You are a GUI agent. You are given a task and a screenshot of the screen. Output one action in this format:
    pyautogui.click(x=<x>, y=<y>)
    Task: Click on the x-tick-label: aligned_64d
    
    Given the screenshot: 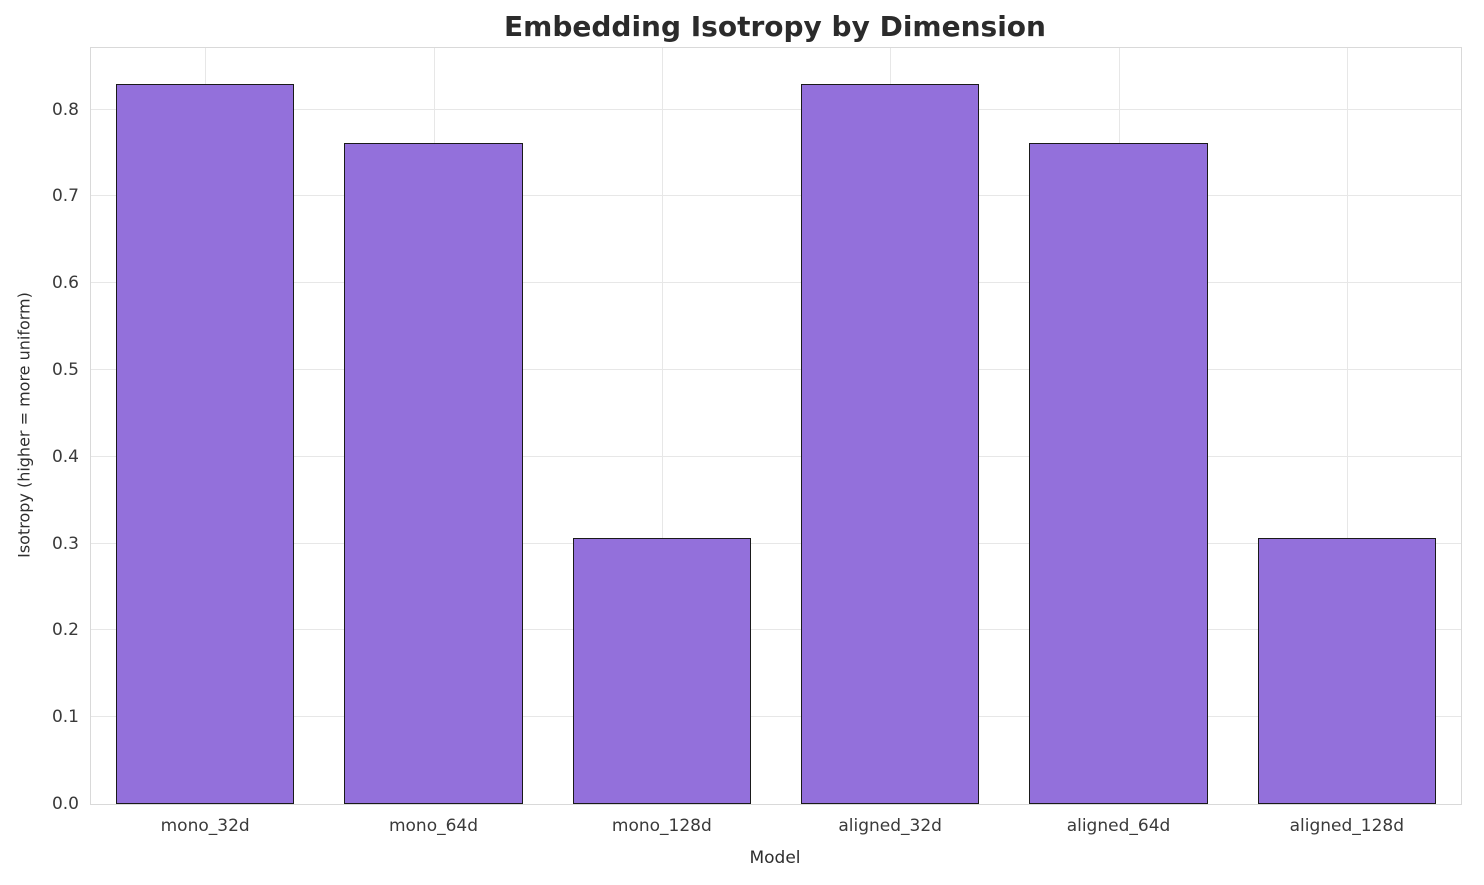 What is the action you would take?
    pyautogui.click(x=1118, y=826)
    